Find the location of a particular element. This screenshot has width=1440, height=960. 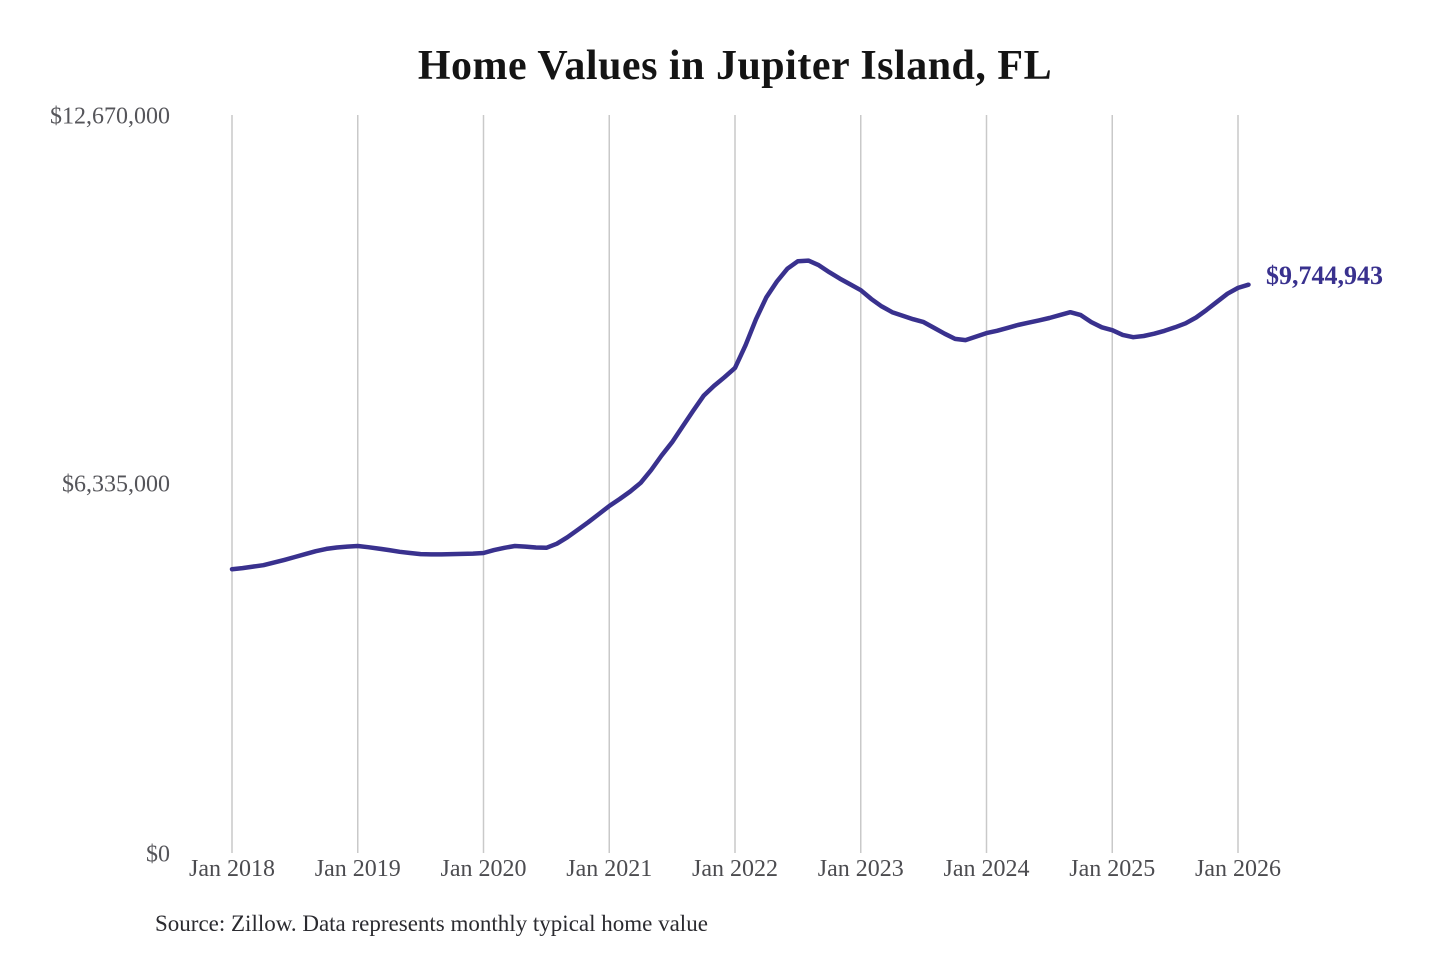

x-axis-label: Jan 2021 is located at coordinates (609, 869).